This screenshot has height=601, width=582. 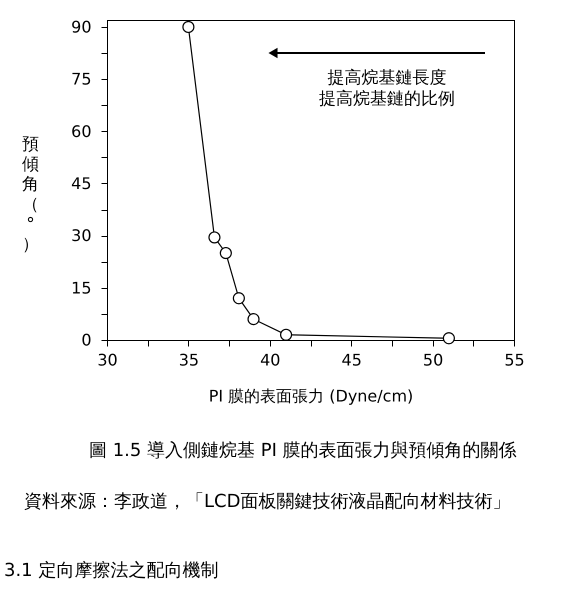 What do you see at coordinates (111, 570) in the screenshot?
I see `text: 3.1 定向摩擦法之配向機制` at bounding box center [111, 570].